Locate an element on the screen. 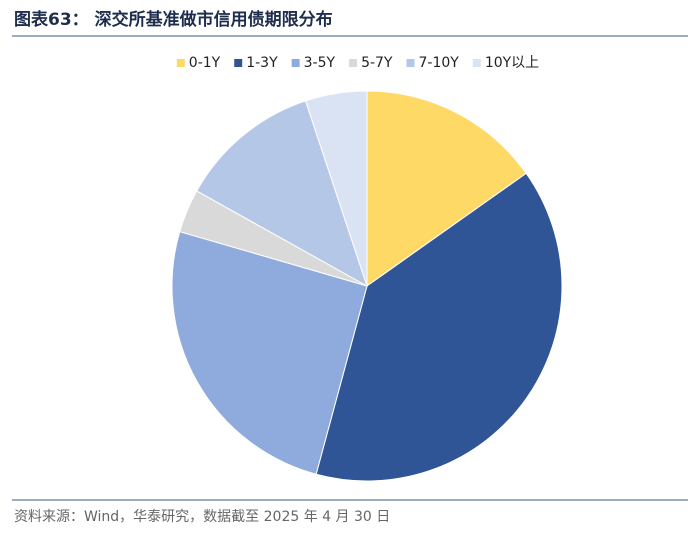 The width and height of the screenshot is (700, 535). legend-label: 0-1Y is located at coordinates (205, 63).